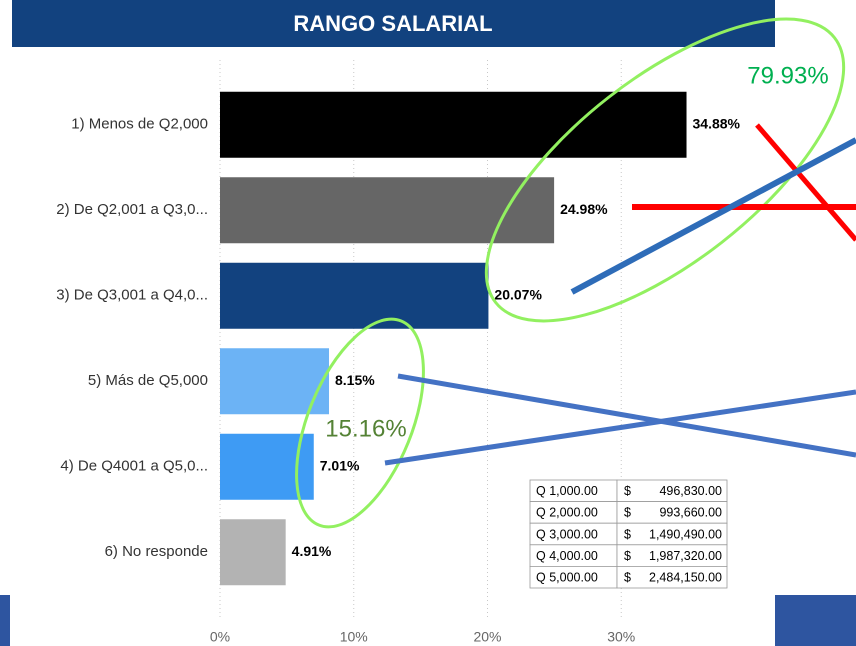 The width and height of the screenshot is (856, 646). I want to click on value-label: 24.98%, so click(584, 209).